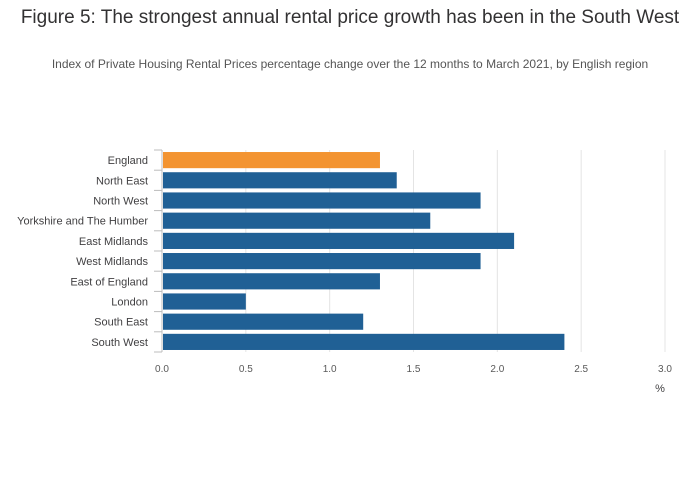 This screenshot has height=502, width=700. I want to click on x-tick-label: 1.5, so click(414, 369).